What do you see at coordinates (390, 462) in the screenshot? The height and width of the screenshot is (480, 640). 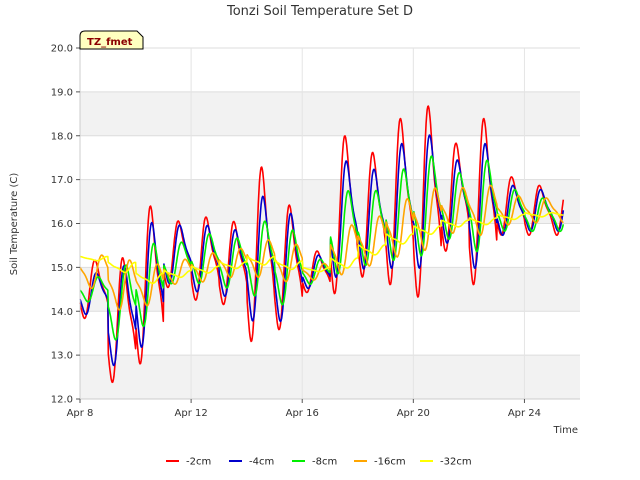 I see `legend-label: -16cm` at bounding box center [390, 462].